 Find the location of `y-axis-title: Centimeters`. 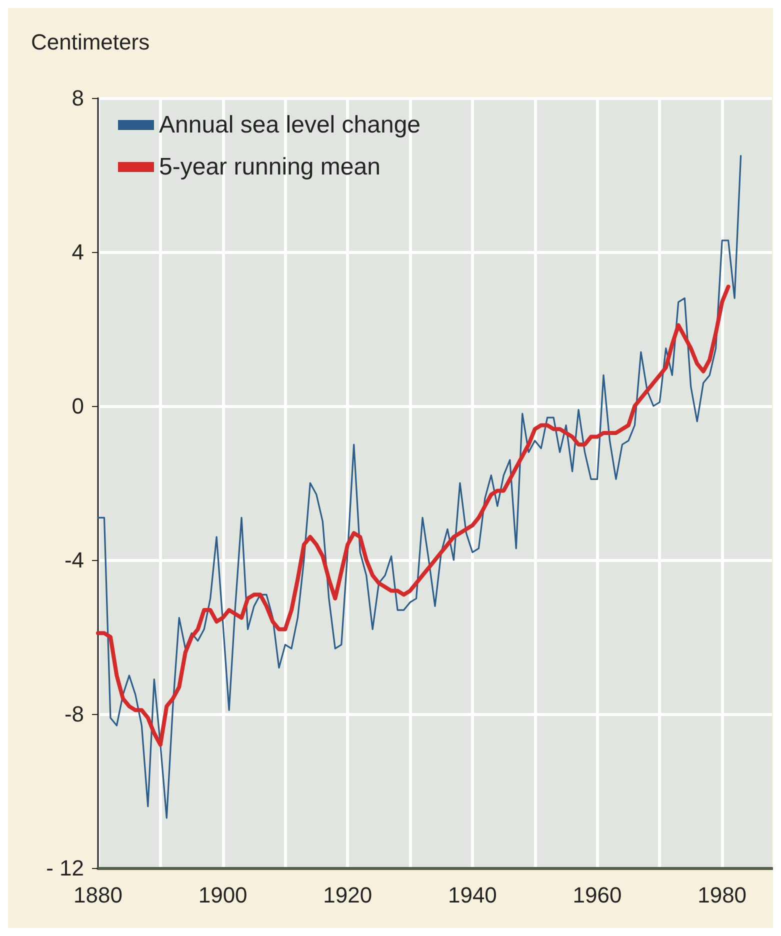

y-axis-title: Centimeters is located at coordinates (90, 42).